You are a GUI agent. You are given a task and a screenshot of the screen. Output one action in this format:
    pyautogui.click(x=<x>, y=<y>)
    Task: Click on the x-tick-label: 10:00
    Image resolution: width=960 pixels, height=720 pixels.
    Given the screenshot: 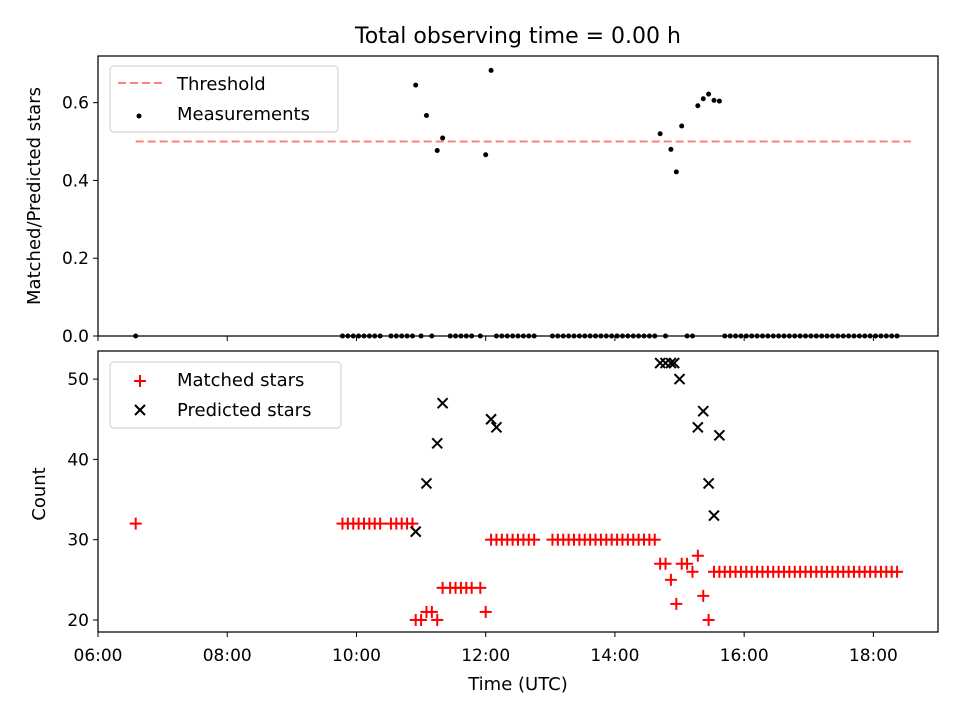 What is the action you would take?
    pyautogui.click(x=356, y=656)
    